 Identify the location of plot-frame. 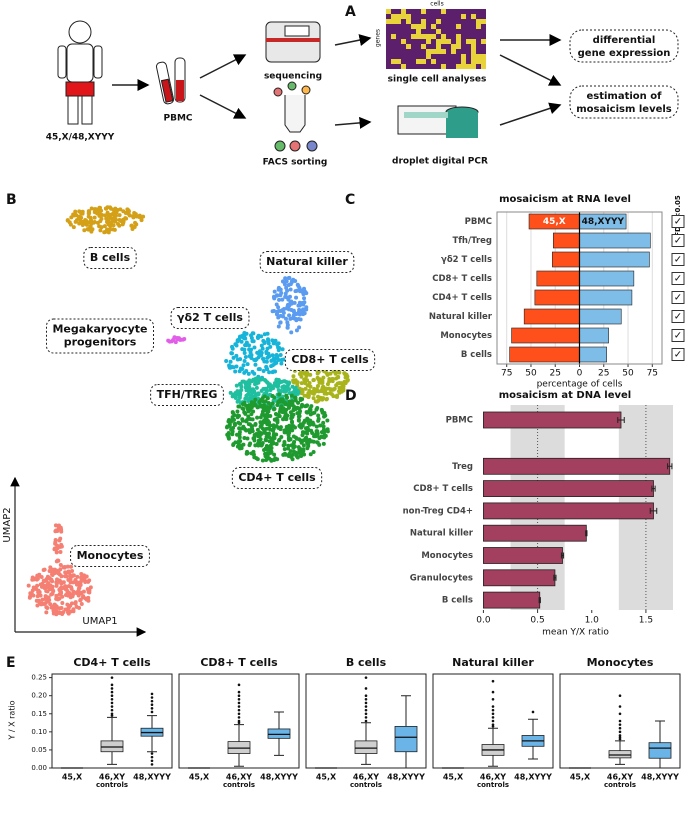
(493, 721).